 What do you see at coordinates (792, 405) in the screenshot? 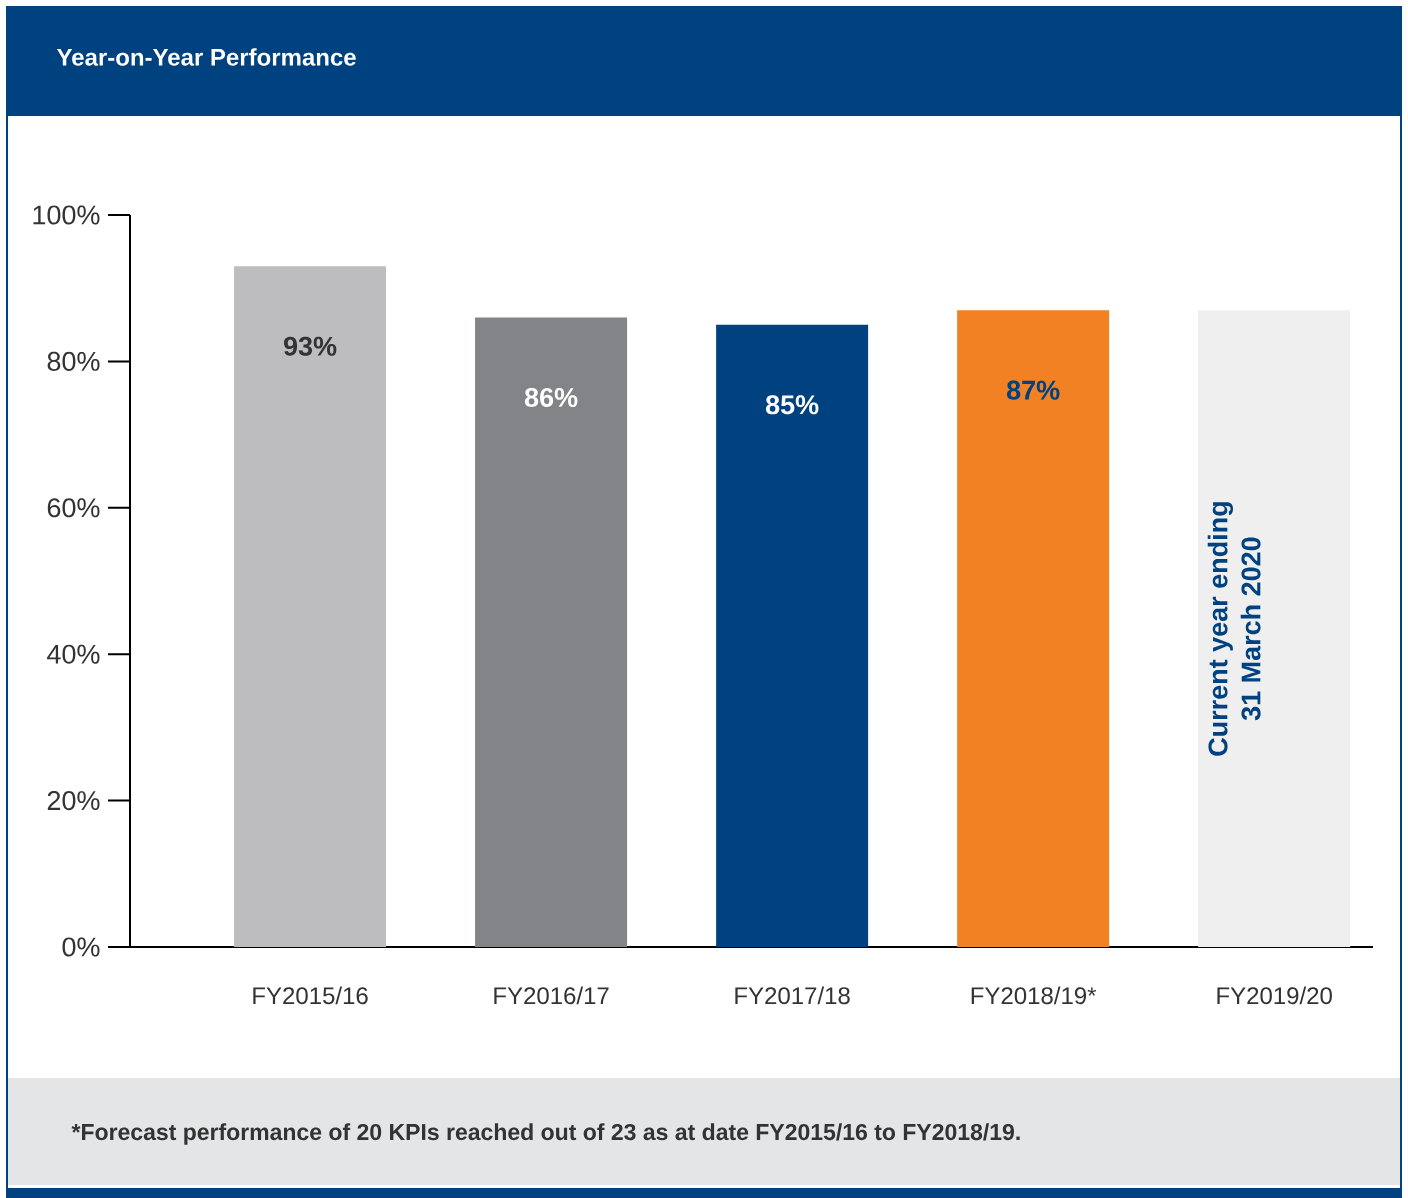
I see `data-label: 85%` at bounding box center [792, 405].